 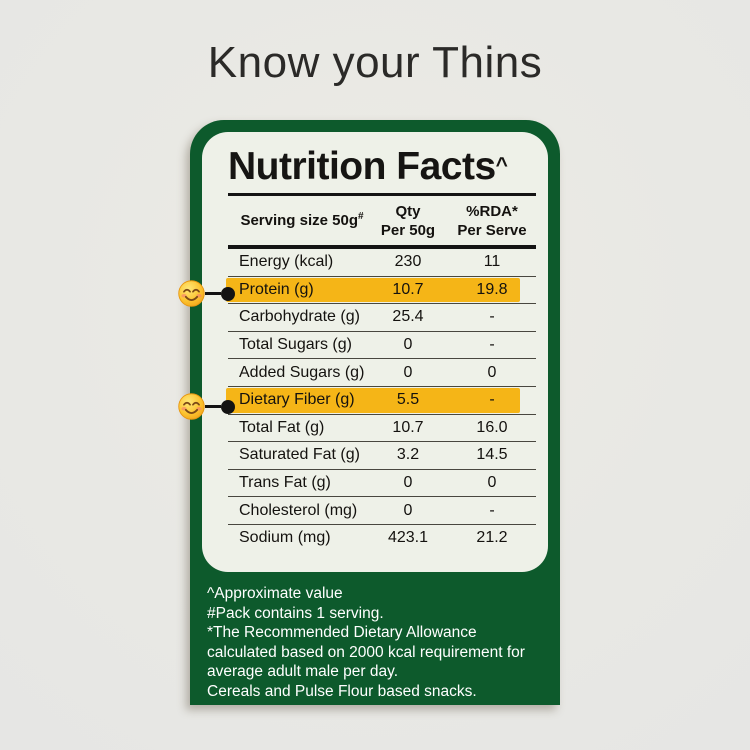 I want to click on table-row: Dietary Fiber (g) 5.5 -, so click(x=381, y=401).